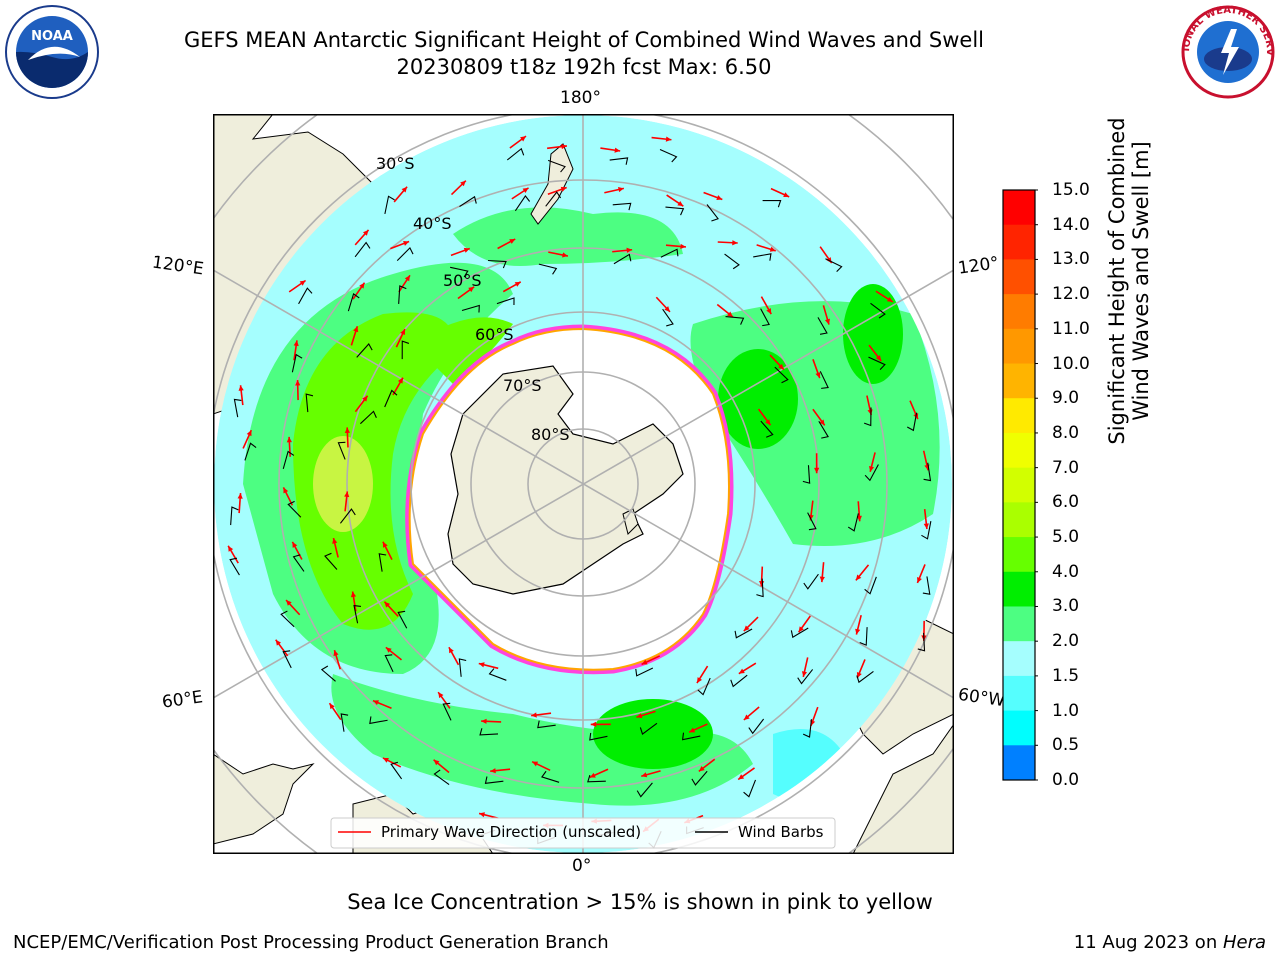  Describe the element at coordinates (1066, 710) in the screenshot. I see `colorbar-tick-label: 1.0` at that location.